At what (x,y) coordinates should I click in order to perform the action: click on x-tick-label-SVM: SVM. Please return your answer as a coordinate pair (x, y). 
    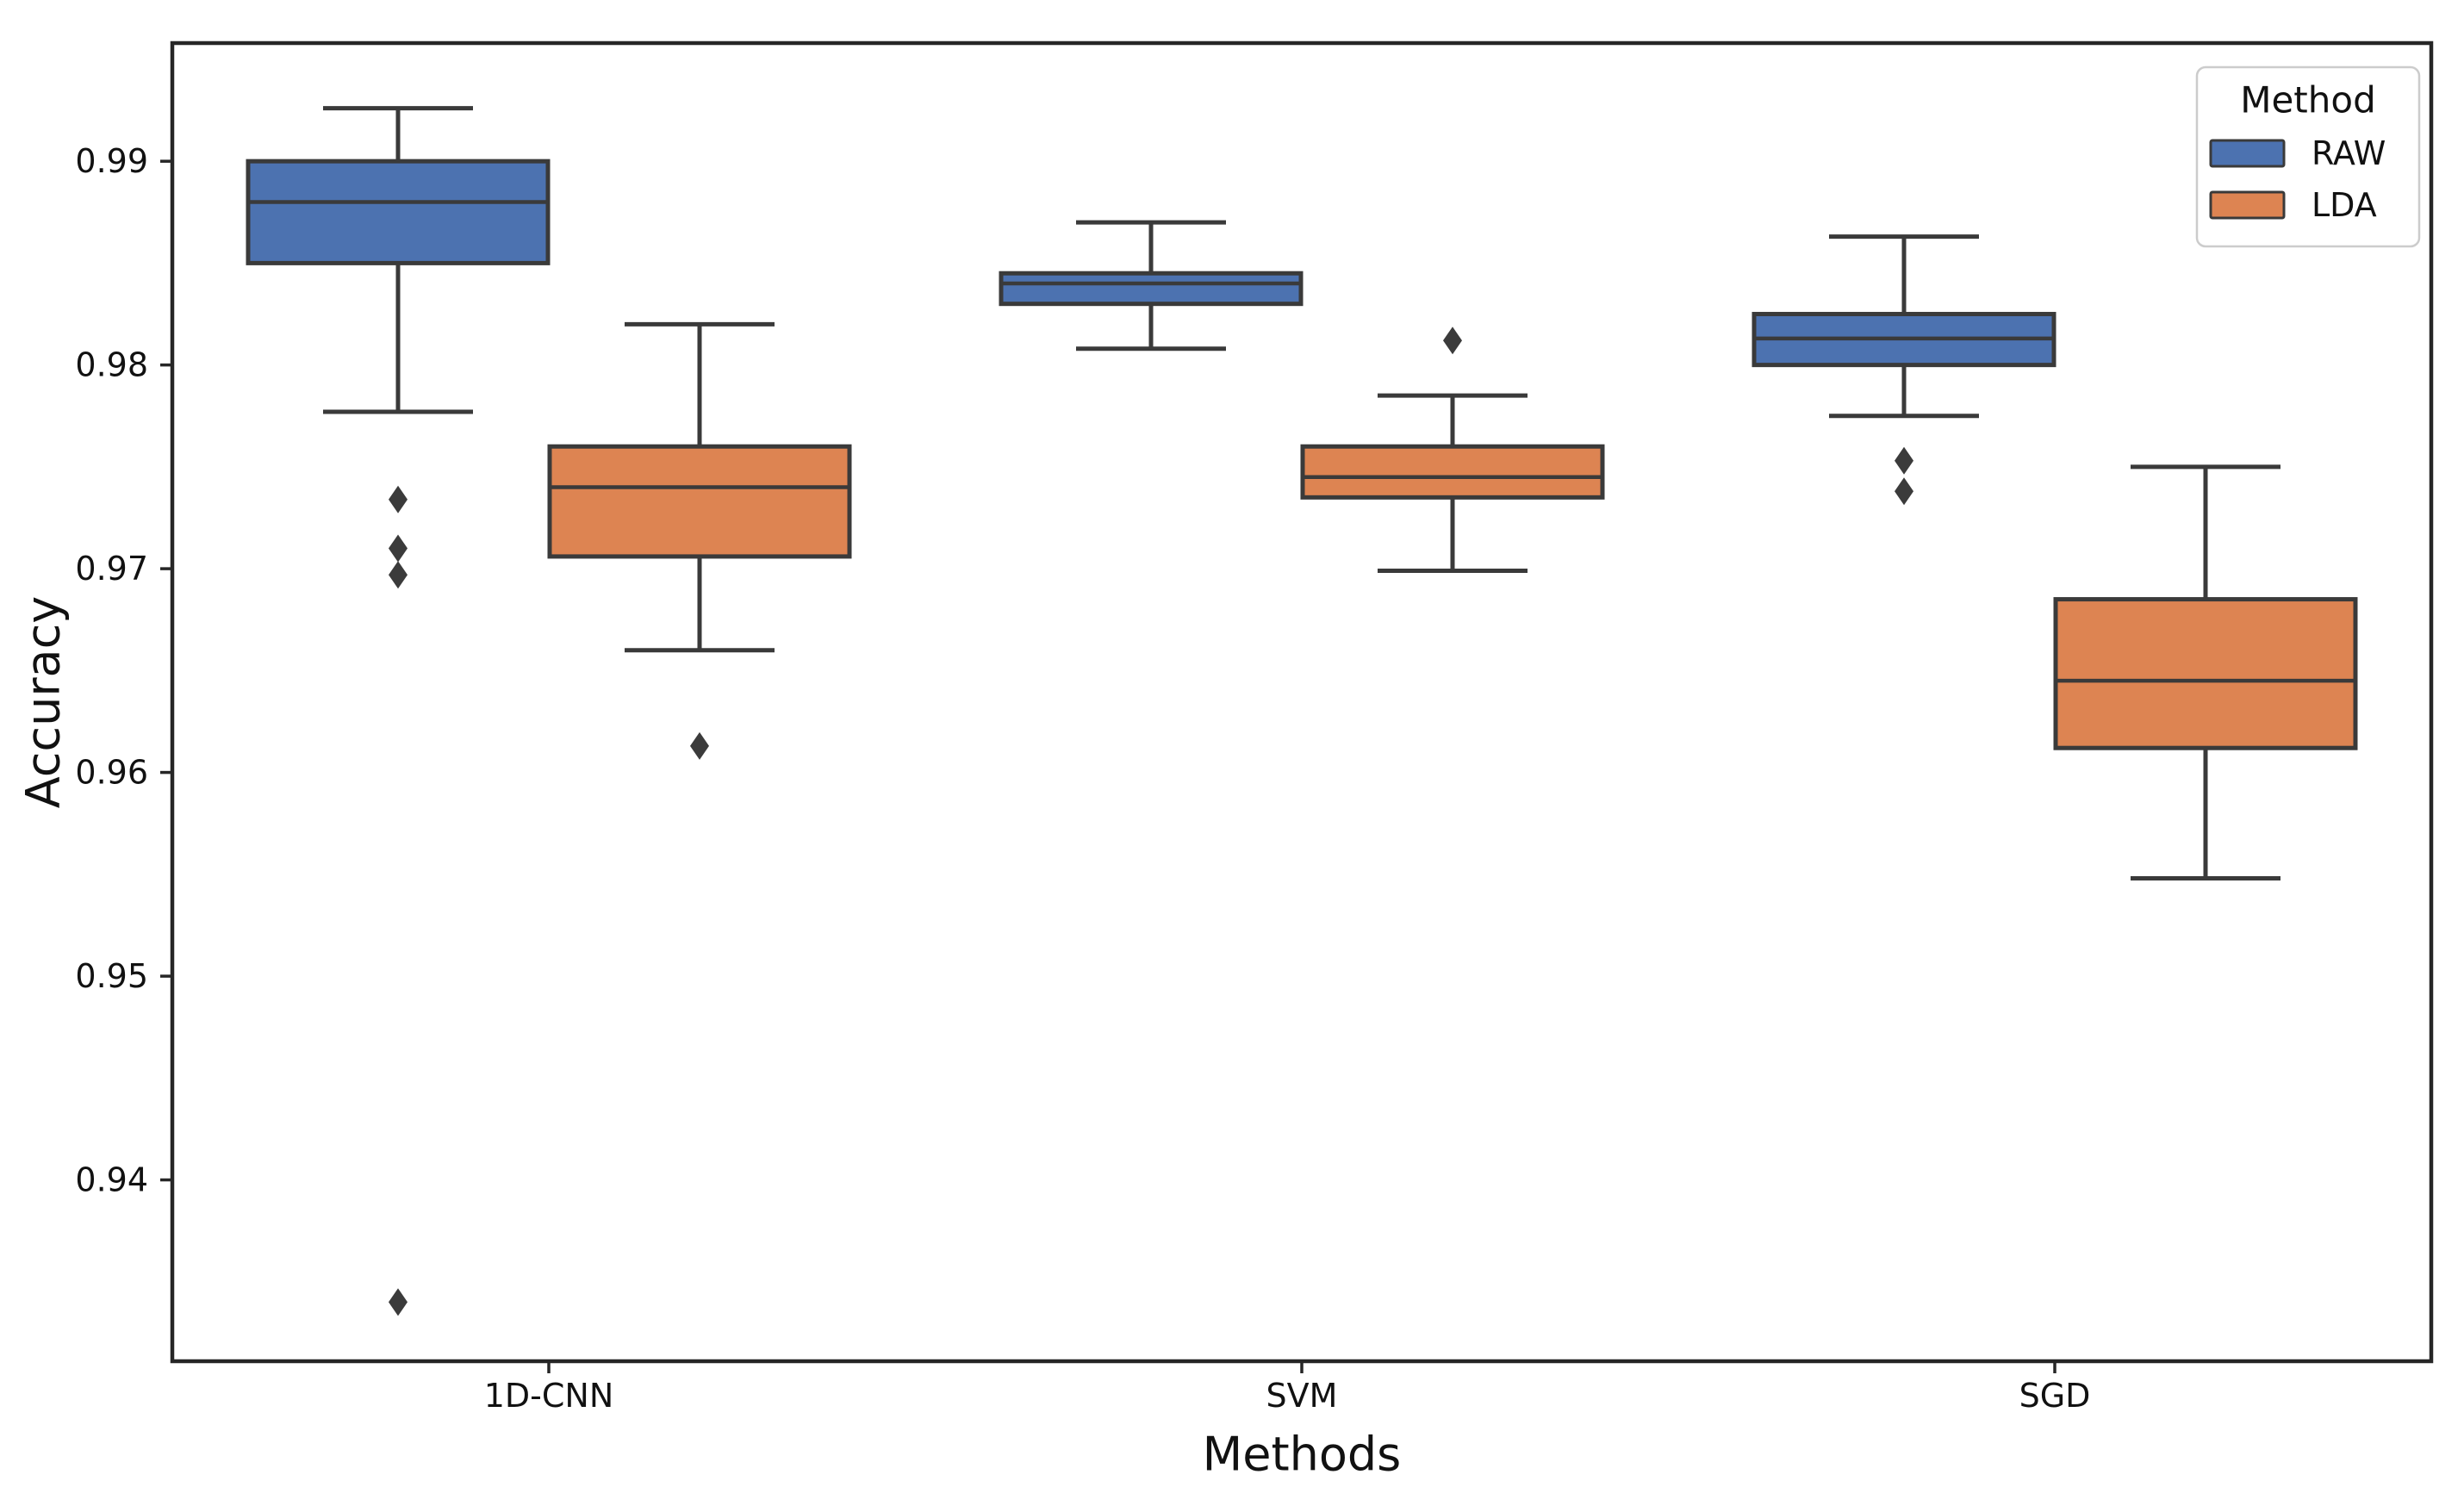
    Looking at the image, I should click on (1302, 1396).